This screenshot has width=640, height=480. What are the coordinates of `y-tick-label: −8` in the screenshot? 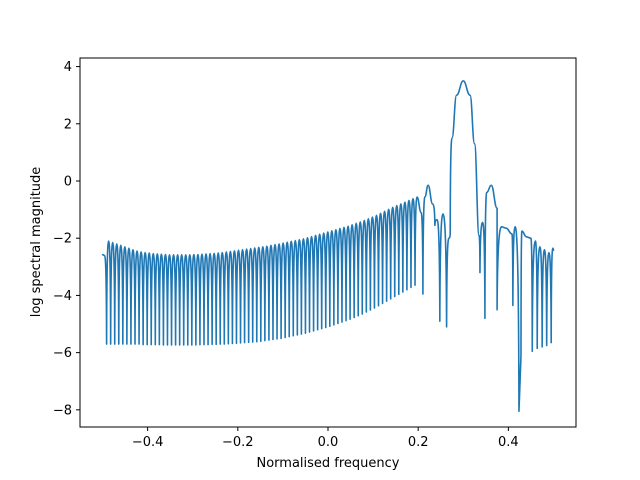 It's located at (62, 410).